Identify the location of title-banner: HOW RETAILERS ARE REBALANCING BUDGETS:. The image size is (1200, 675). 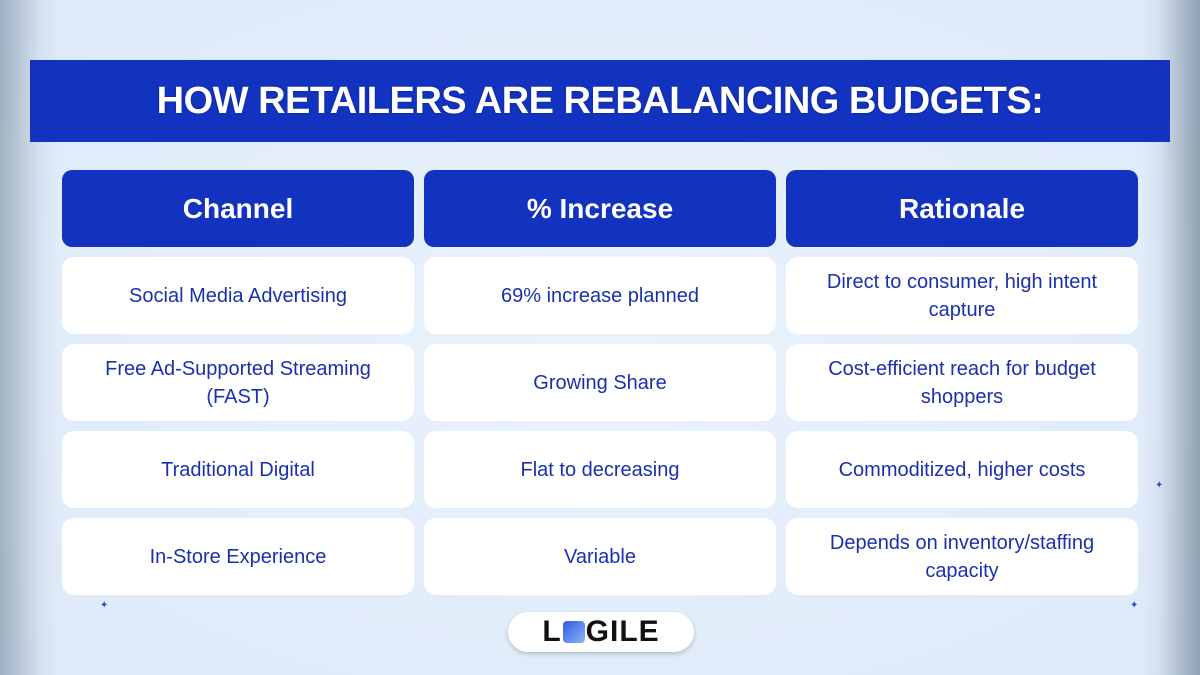
(600, 101).